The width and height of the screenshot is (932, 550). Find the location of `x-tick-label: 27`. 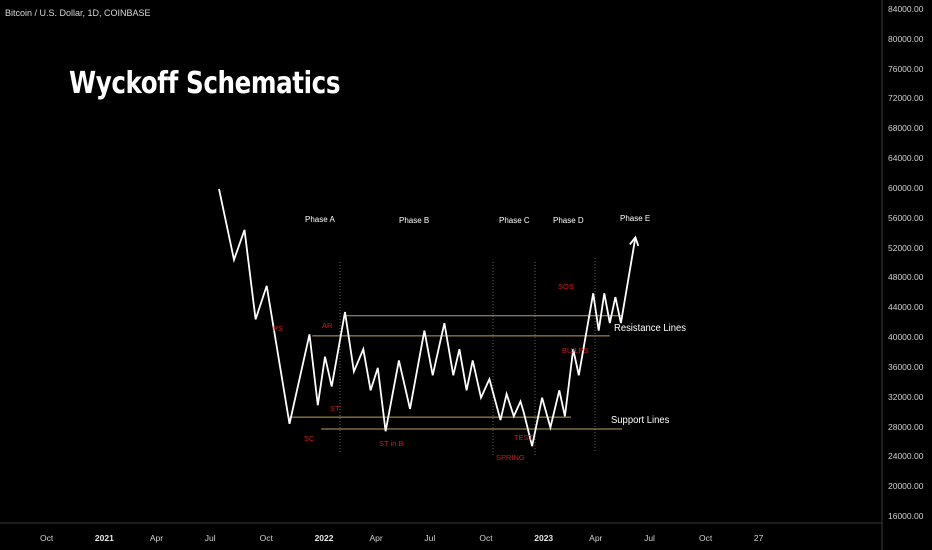

x-tick-label: 27 is located at coordinates (758, 538).